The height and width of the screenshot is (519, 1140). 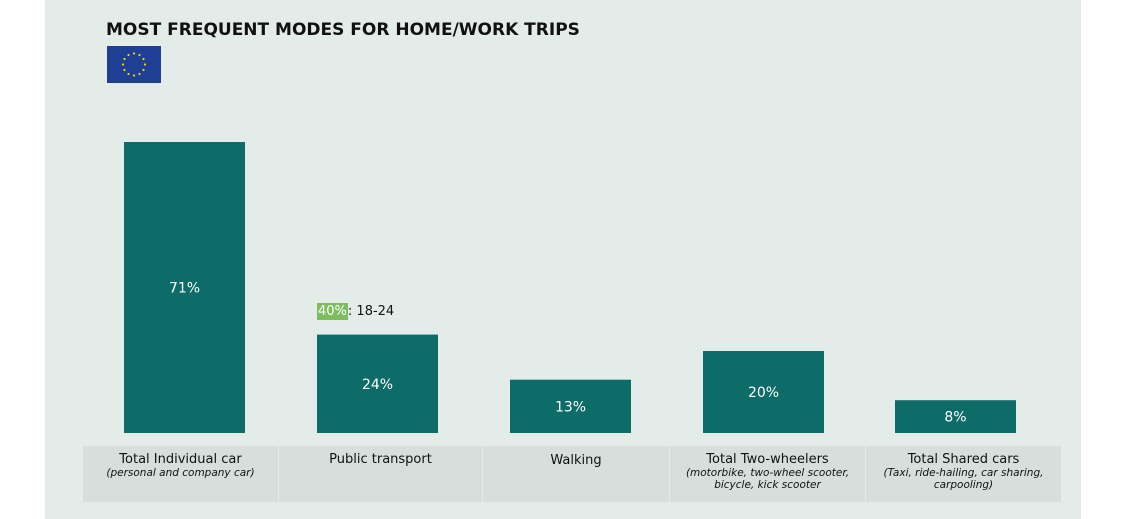 I want to click on annotation-highlight: 40%, so click(x=332, y=311).